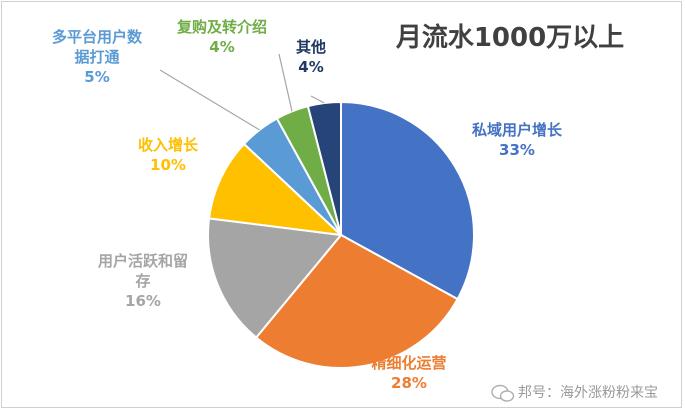 This screenshot has height=411, width=685. What do you see at coordinates (517, 130) in the screenshot?
I see `slice-label-1: 私域用户增长` at bounding box center [517, 130].